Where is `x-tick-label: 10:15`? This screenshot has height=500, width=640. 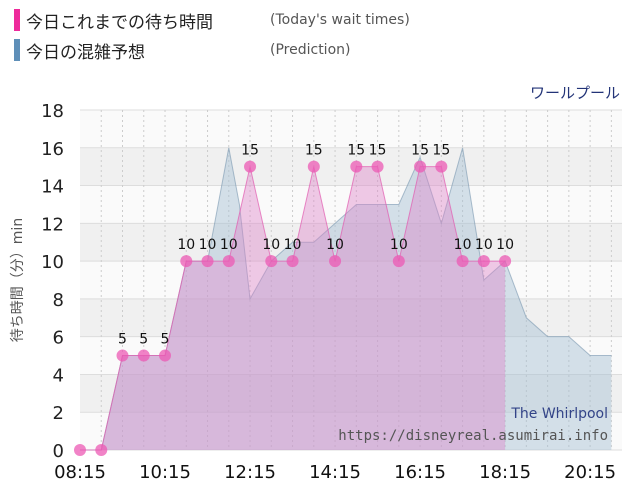
x-tick-label: 10:15 is located at coordinates (165, 472).